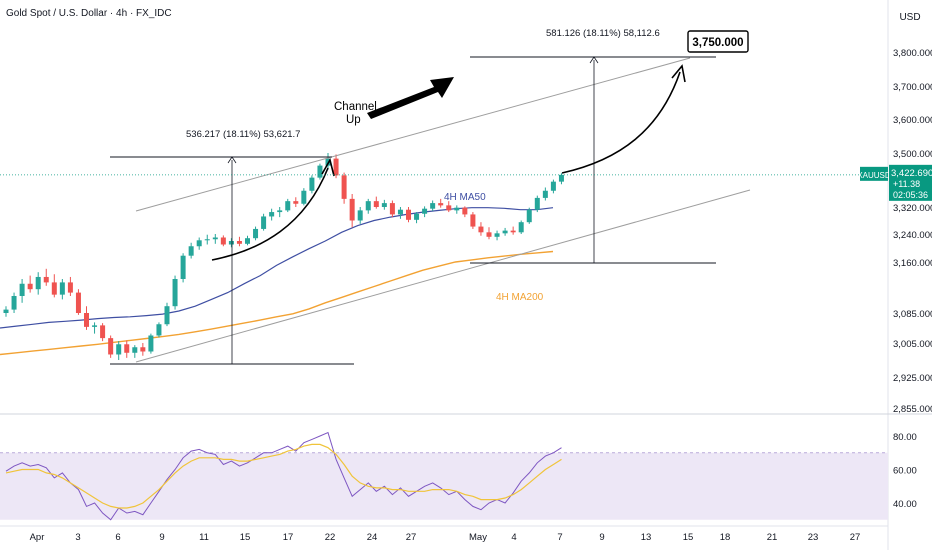 This screenshot has height=555, width=932. Describe the element at coordinates (288, 537) in the screenshot. I see `time-tick-label: 17` at that location.